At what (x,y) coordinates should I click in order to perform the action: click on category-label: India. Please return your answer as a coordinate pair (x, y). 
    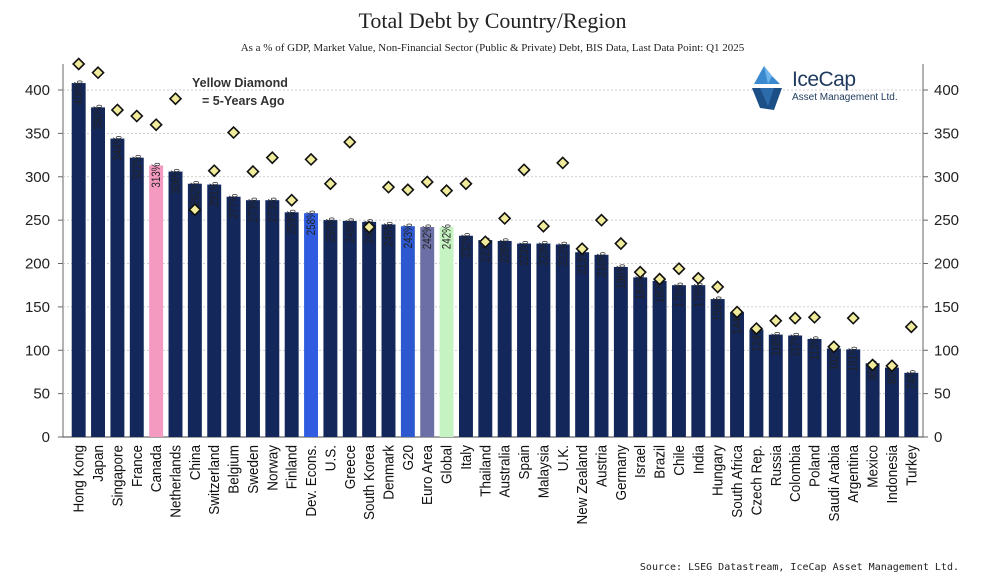
    Looking at the image, I should click on (699, 459).